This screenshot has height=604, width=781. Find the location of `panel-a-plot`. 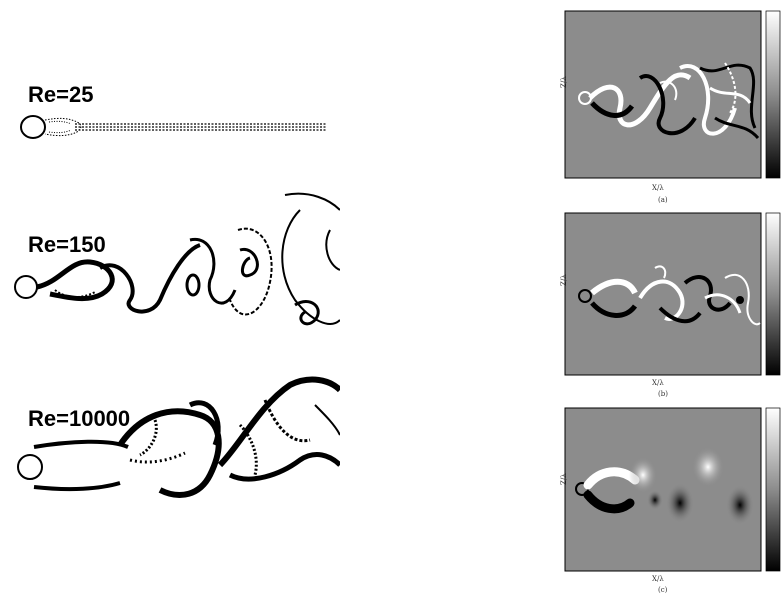

panel-a-plot is located at coordinates (672, 94).